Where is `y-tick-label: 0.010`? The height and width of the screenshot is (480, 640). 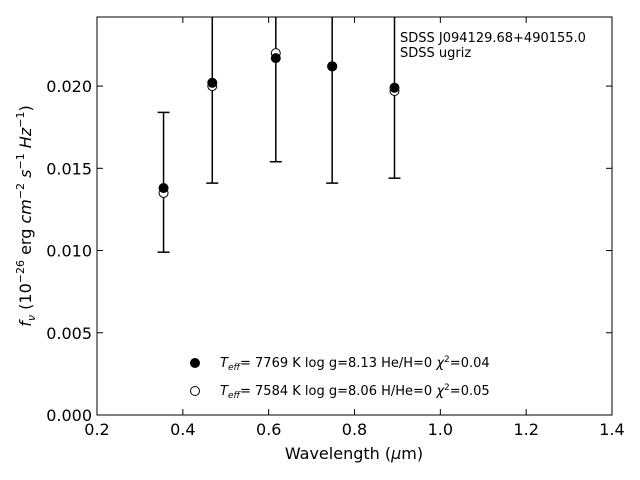 y-tick-label: 0.010 is located at coordinates (69, 251).